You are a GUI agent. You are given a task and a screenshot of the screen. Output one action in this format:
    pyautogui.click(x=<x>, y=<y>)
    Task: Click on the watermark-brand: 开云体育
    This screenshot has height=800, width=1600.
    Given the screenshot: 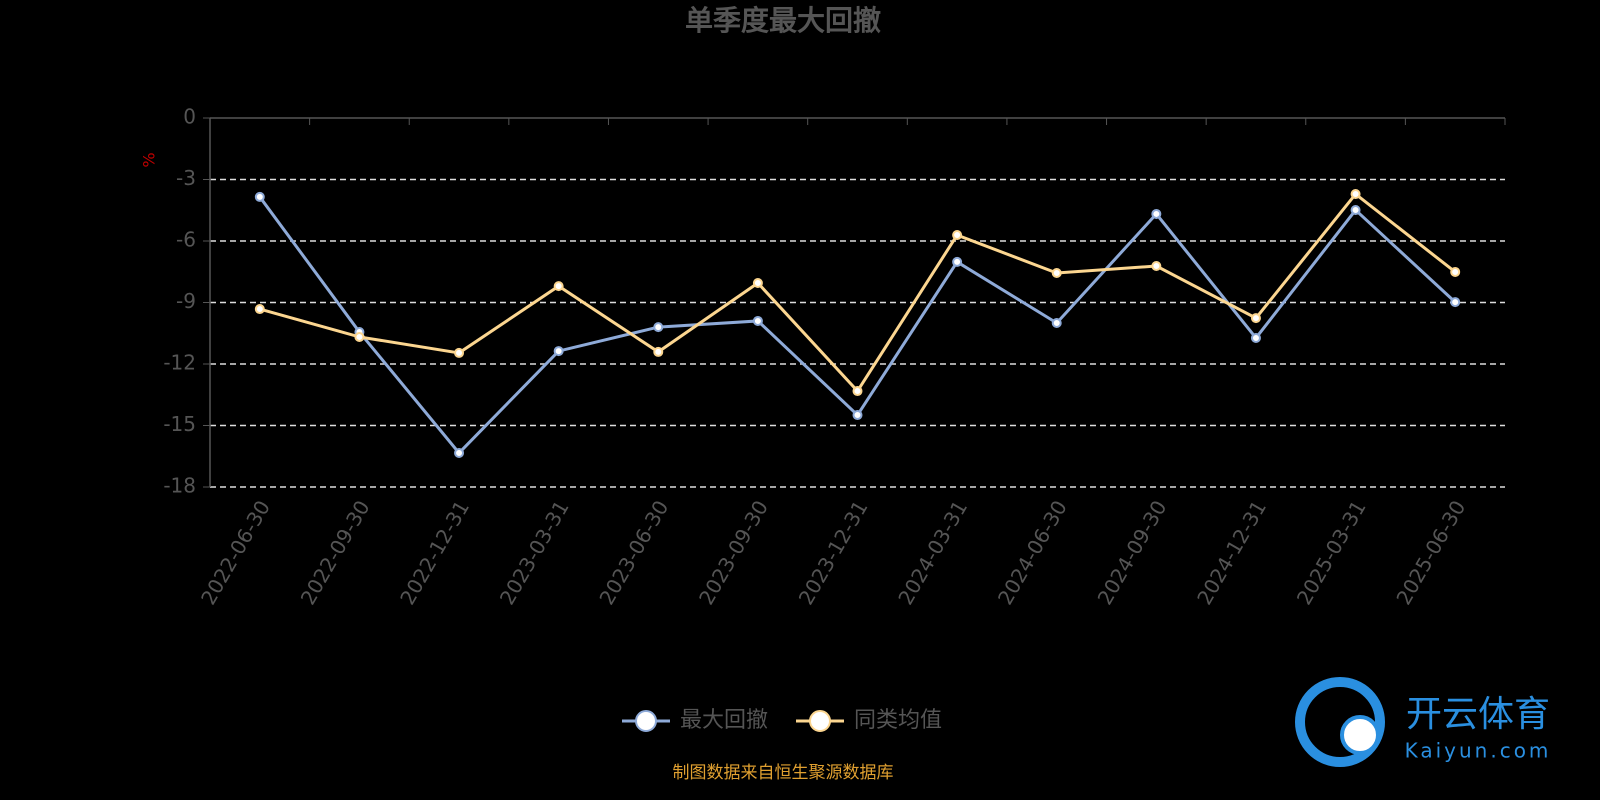 What is the action you would take?
    pyautogui.click(x=1478, y=714)
    